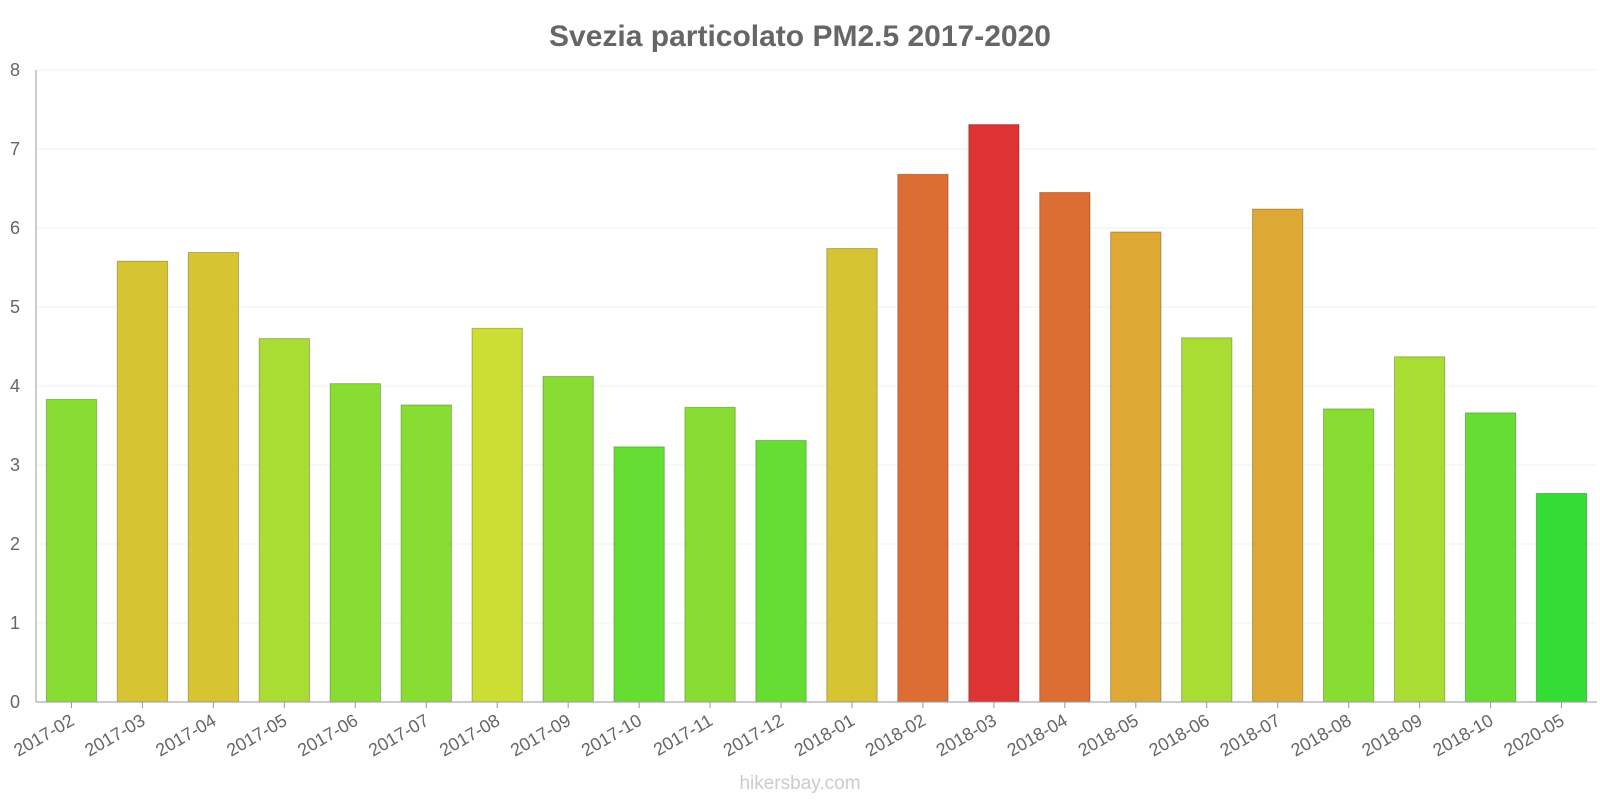 The width and height of the screenshot is (1600, 800). Describe the element at coordinates (540, 735) in the screenshot. I see `x-tick-label: 2017-09` at that location.